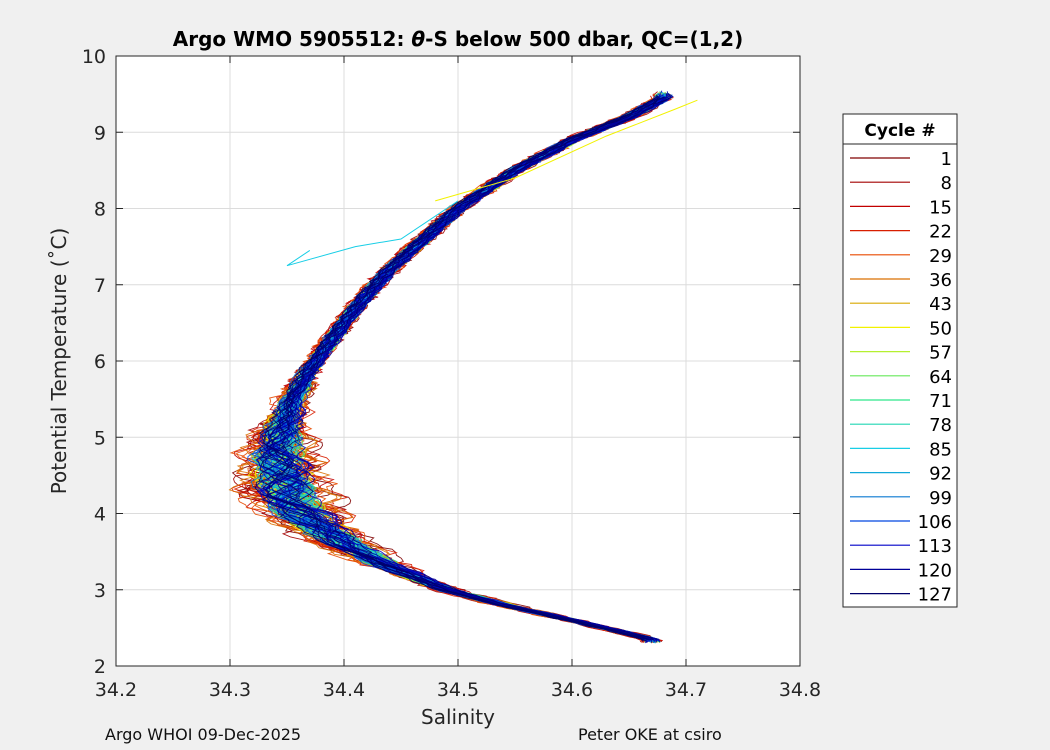 Image resolution: width=1050 pixels, height=750 pixels. What do you see at coordinates (940, 377) in the screenshot?
I see `legend-label: 64` at bounding box center [940, 377].